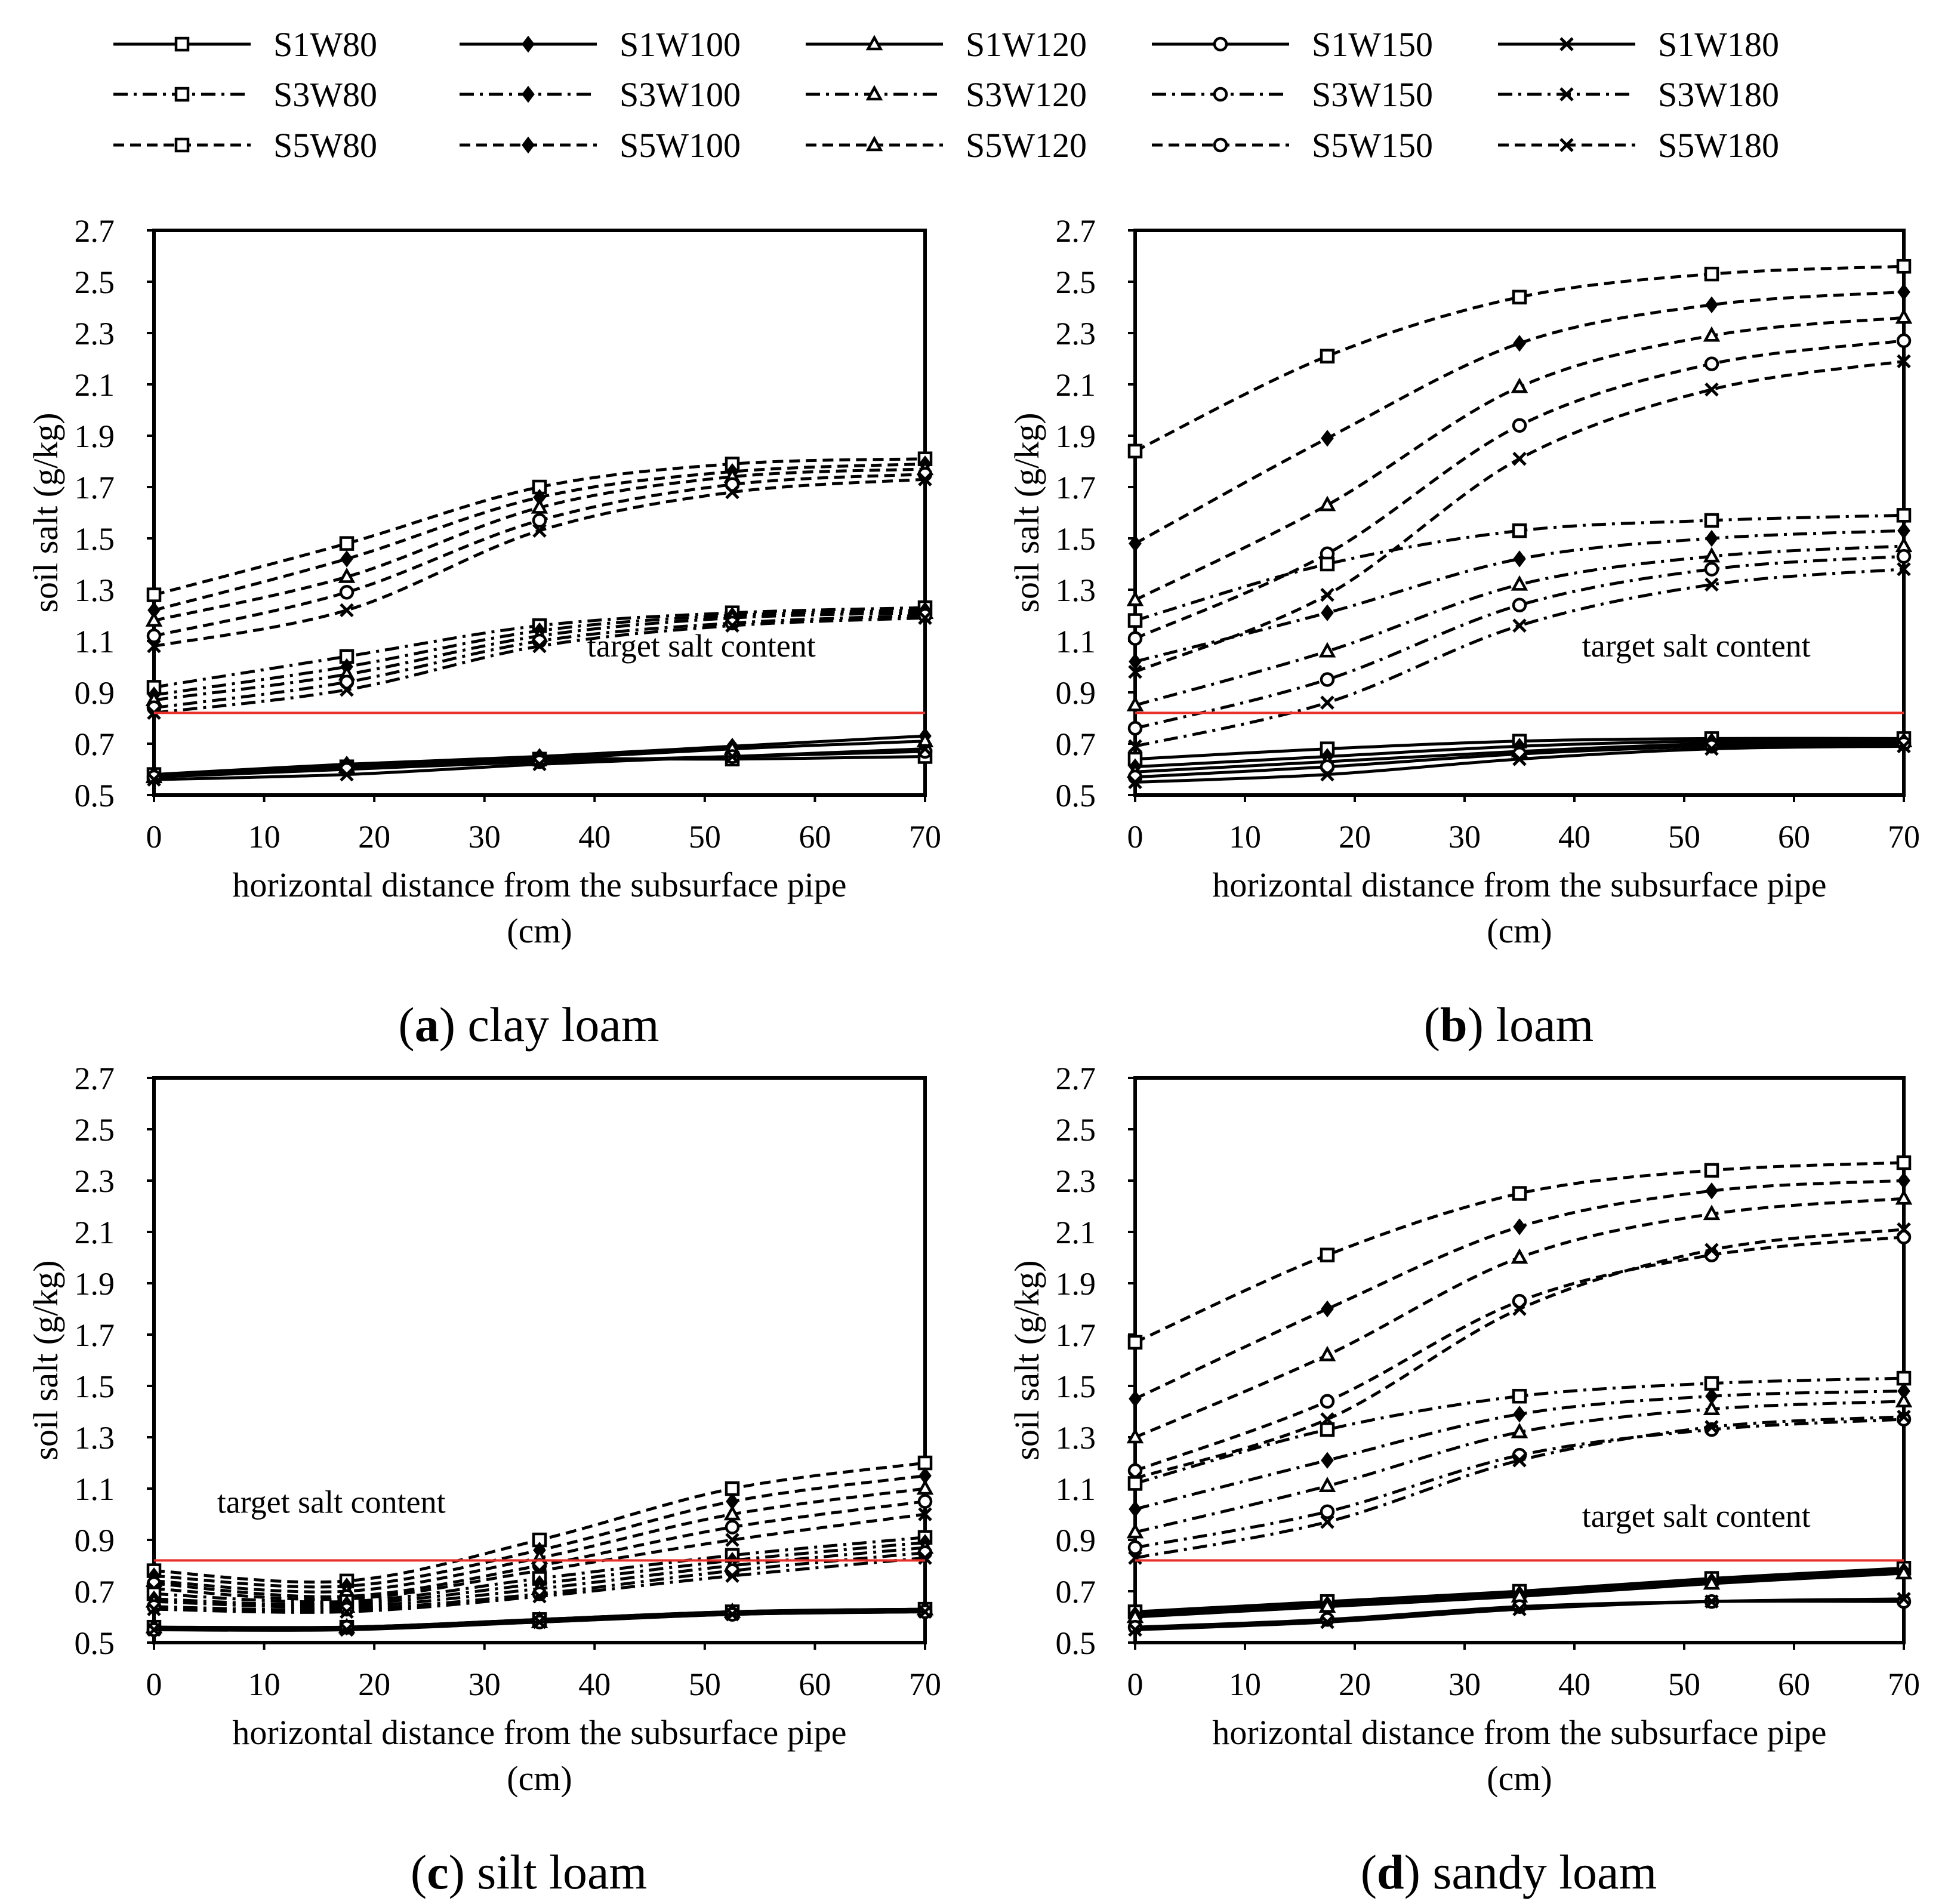 This screenshot has width=1948, height=1904. I want to click on panel-d-line-s5w80, so click(1519, 1252).